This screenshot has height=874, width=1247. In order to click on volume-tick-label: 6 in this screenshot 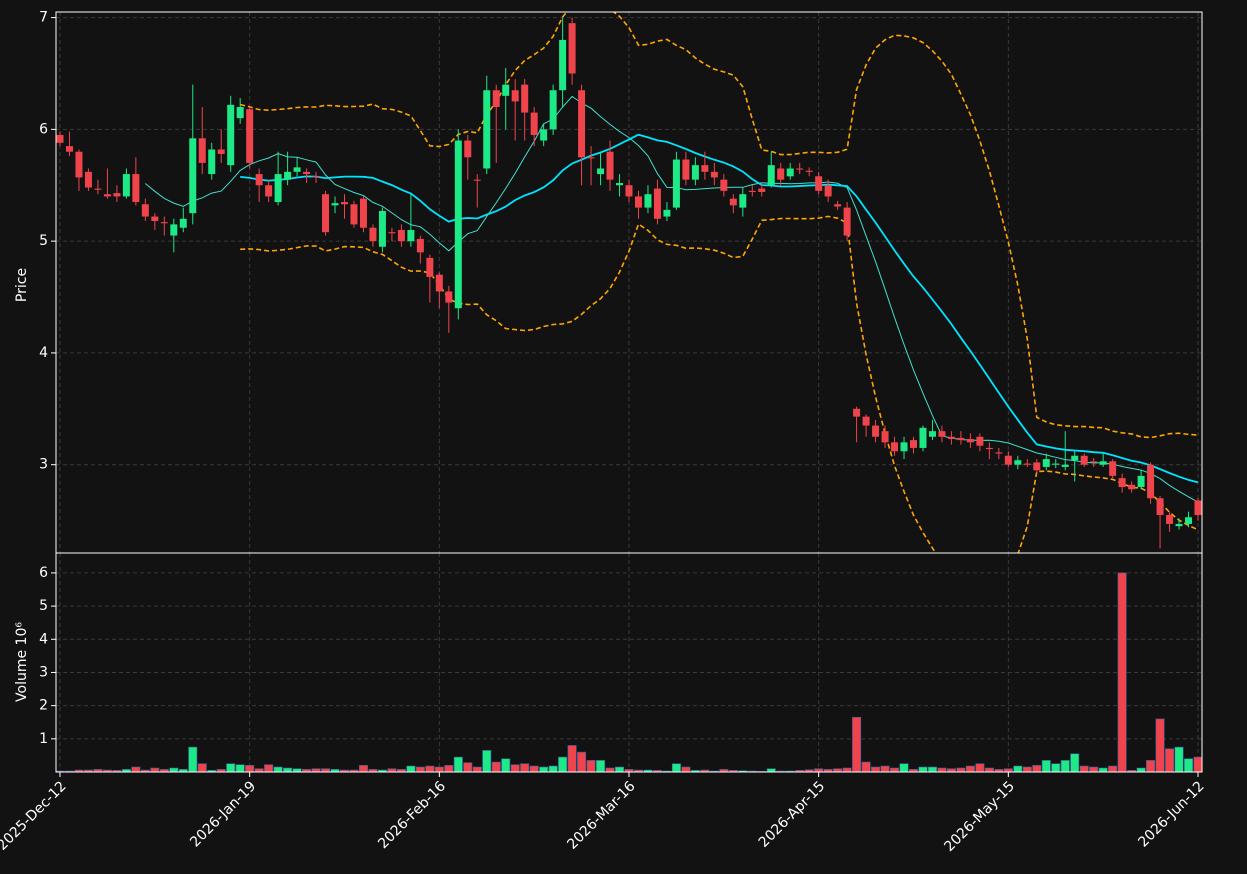, I will do `click(43, 573)`.